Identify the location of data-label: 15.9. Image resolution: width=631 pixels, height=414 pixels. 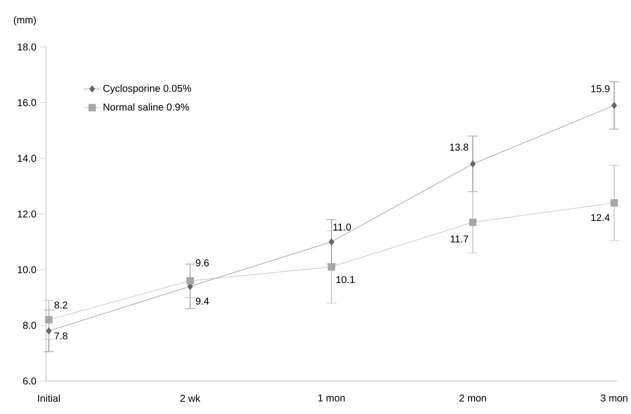
(600, 88).